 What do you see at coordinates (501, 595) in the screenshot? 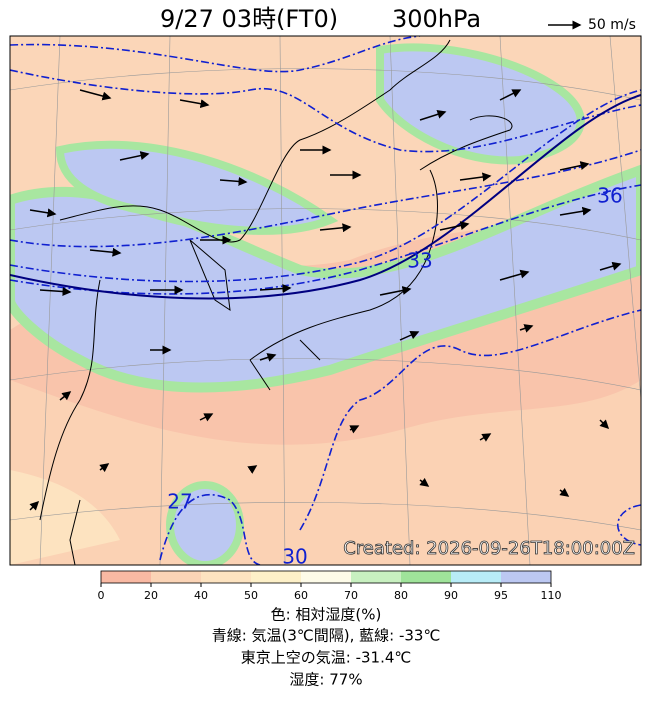
I see `colorbar-tick-label: 95` at bounding box center [501, 595].